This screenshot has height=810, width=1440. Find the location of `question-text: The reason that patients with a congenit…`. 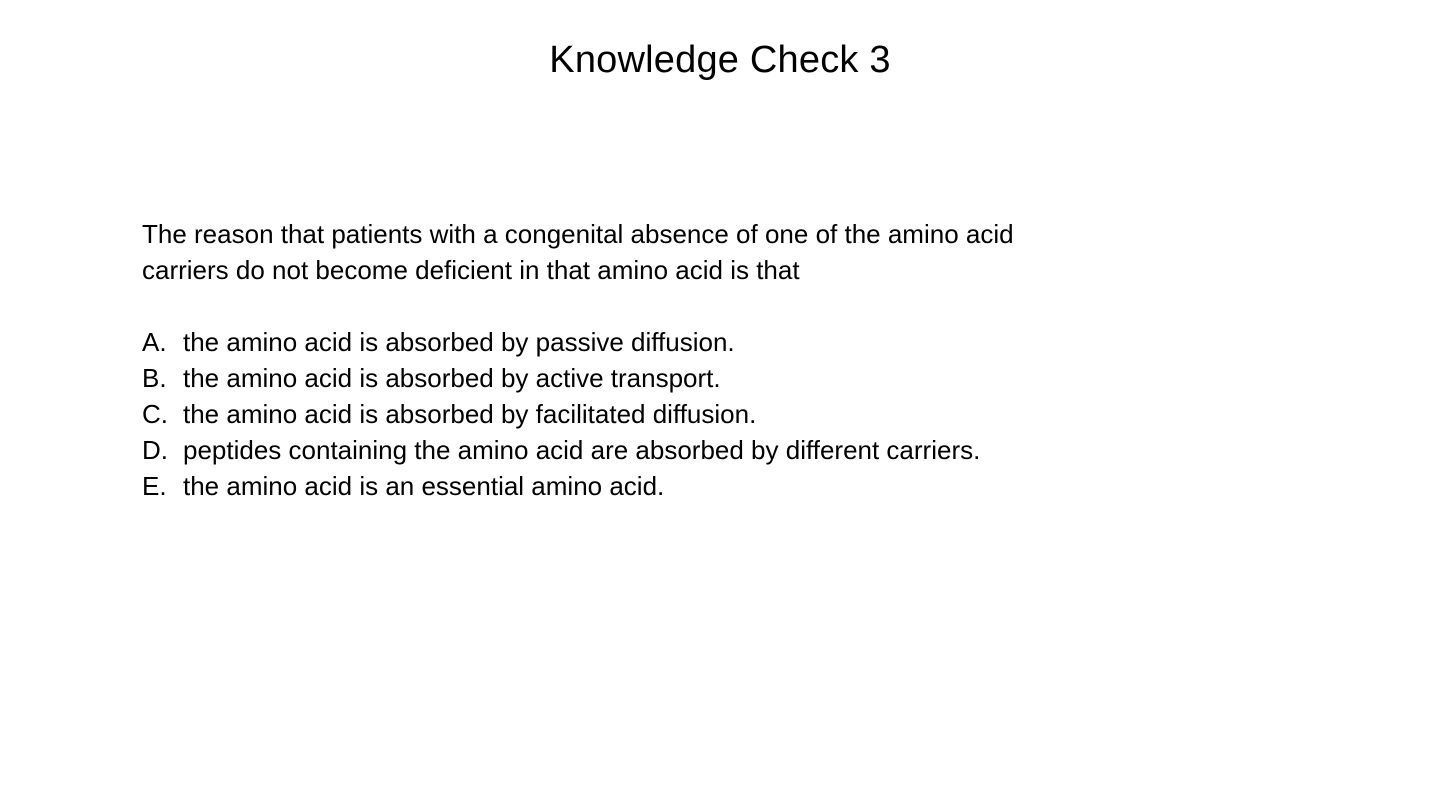

question-text: The reason that patients with a congenit… is located at coordinates (578, 252).